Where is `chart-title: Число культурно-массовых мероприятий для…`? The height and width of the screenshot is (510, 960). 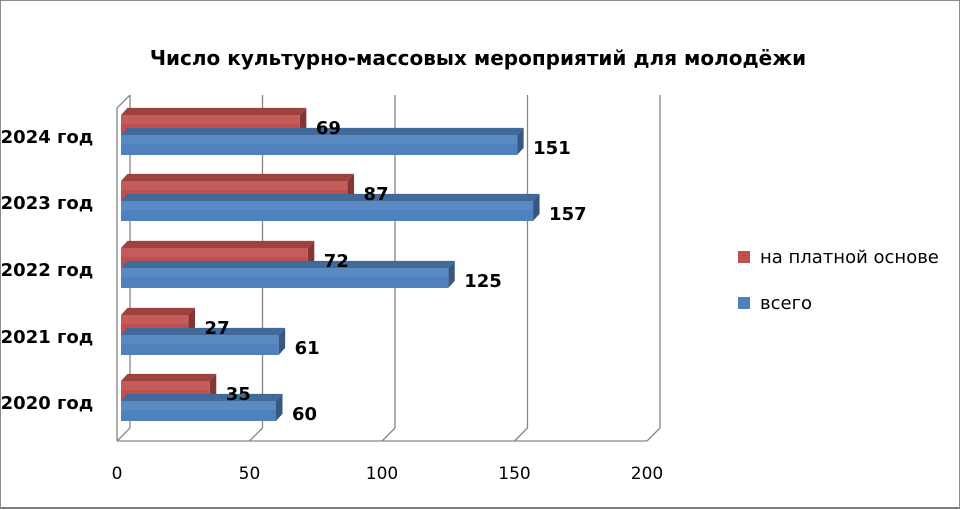
chart-title: Число культурно-массовых мероприятий для… is located at coordinates (478, 58).